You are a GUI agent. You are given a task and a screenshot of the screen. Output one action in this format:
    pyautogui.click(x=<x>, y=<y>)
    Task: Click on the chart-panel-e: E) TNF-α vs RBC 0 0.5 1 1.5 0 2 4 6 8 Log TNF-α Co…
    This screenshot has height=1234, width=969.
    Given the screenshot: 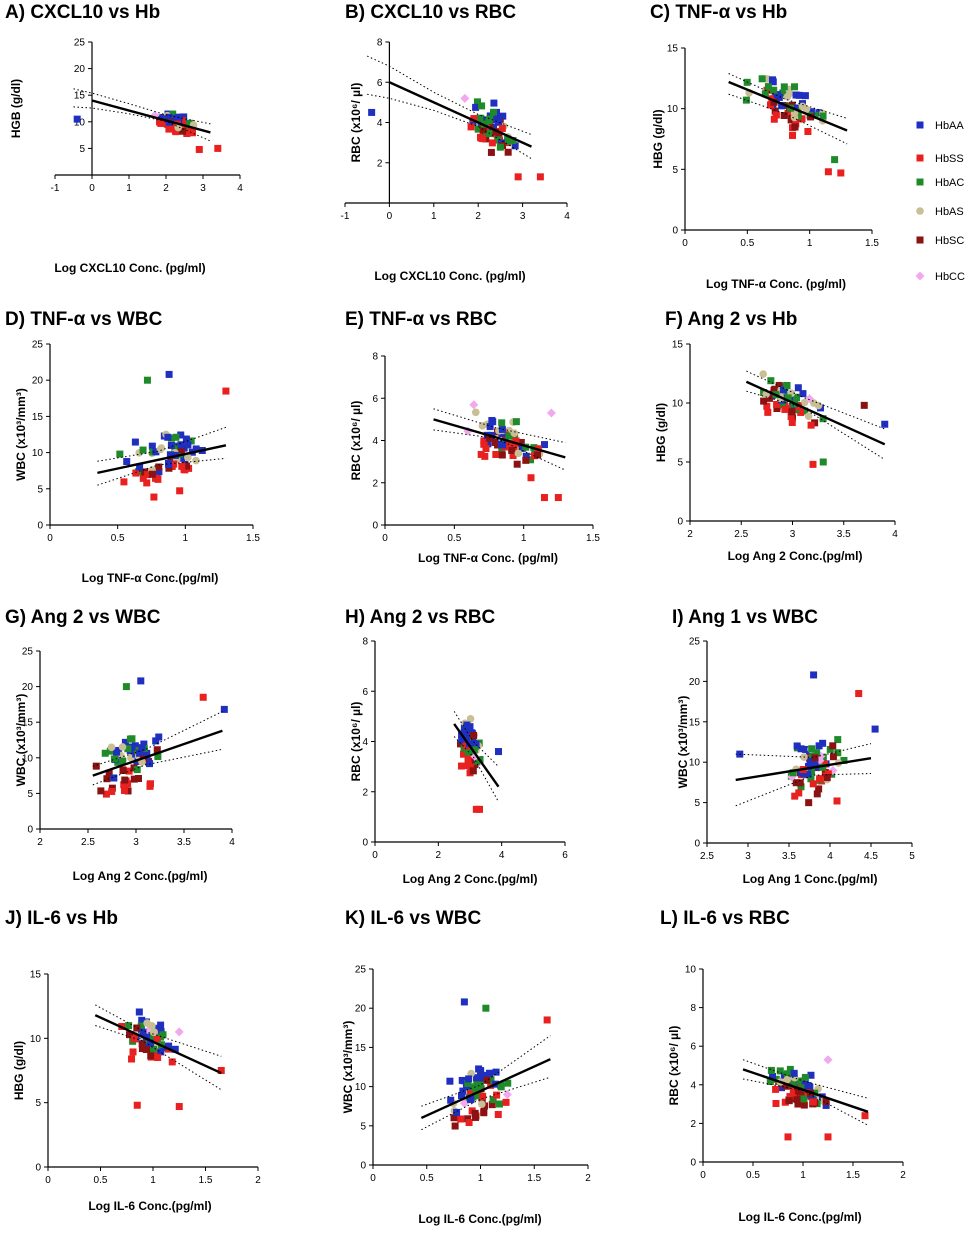 What is the action you would take?
    pyautogui.click(x=472, y=437)
    